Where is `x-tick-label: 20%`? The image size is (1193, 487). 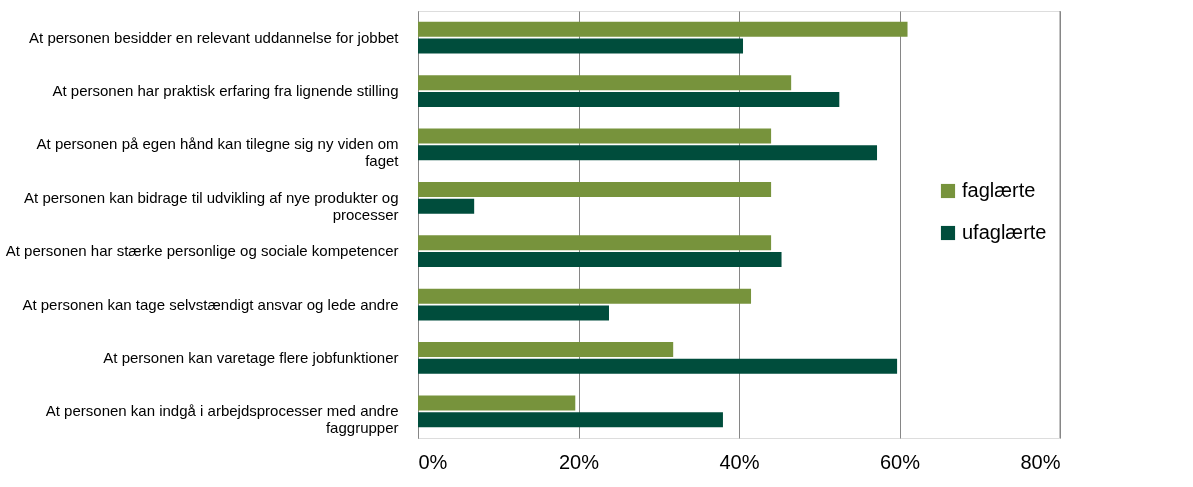
x-tick-label: 20% is located at coordinates (579, 461).